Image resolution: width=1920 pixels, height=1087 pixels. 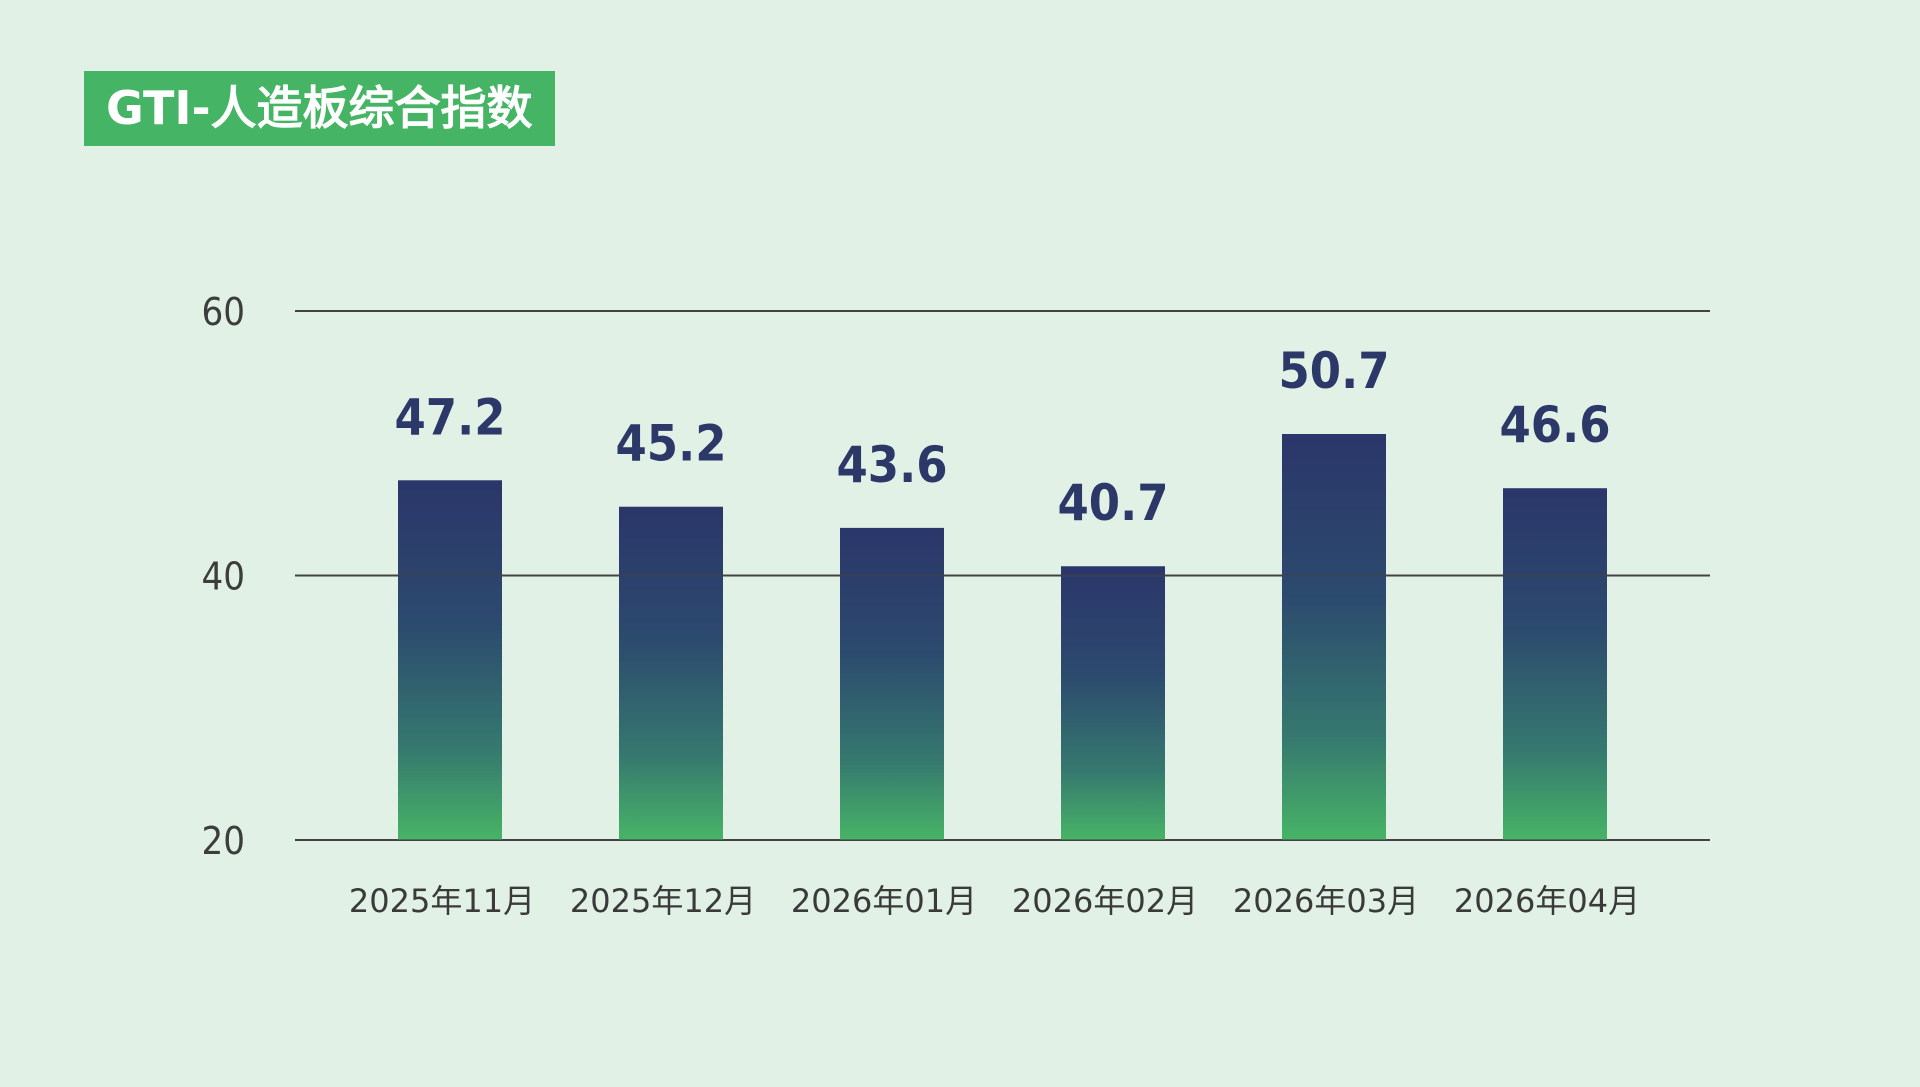 I want to click on x-tick-label: 2025年12月, so click(x=663, y=901).